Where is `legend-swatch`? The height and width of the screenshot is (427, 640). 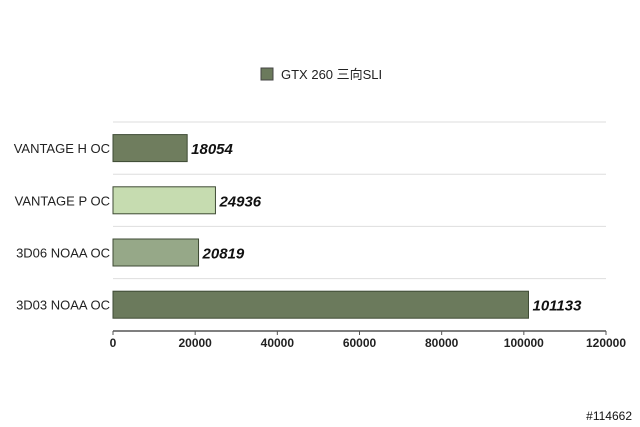 legend-swatch is located at coordinates (267, 74).